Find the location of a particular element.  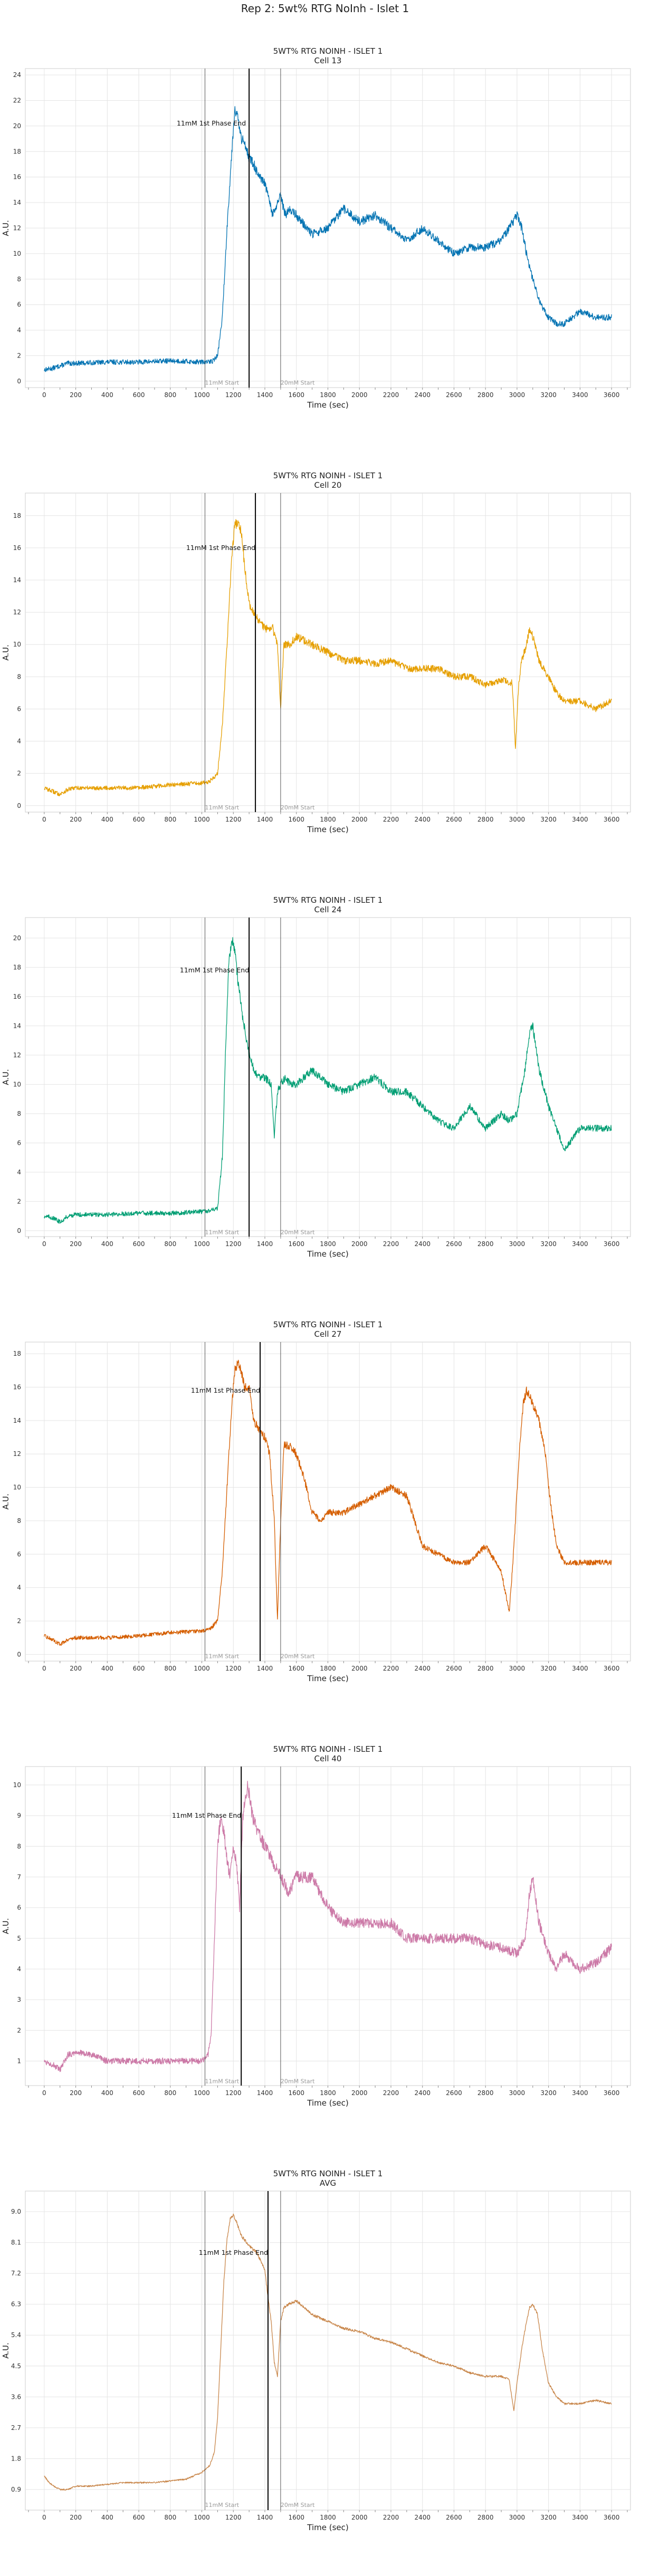

chart-subtitle: AVG is located at coordinates (328, 2183).